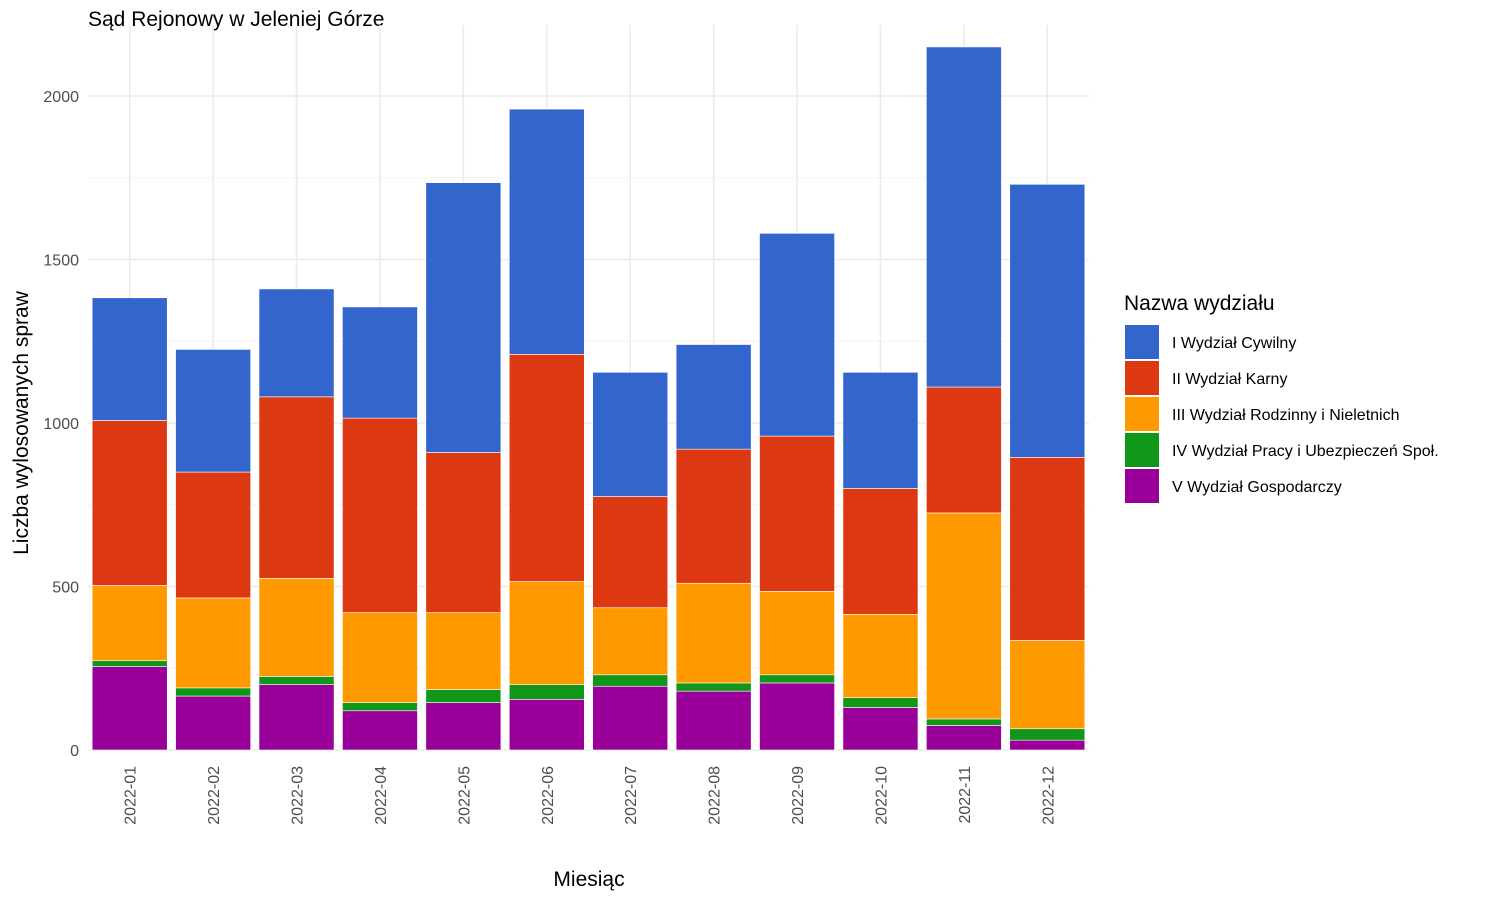 Image resolution: width=1500 pixels, height=900 pixels. What do you see at coordinates (381, 795) in the screenshot?
I see `x-tick-label-2022-04: 2022-04` at bounding box center [381, 795].